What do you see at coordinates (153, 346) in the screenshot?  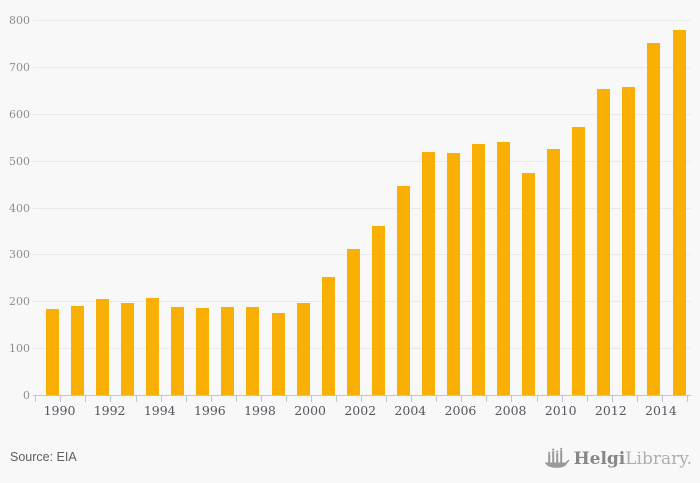 I see `bar-1994` at bounding box center [153, 346].